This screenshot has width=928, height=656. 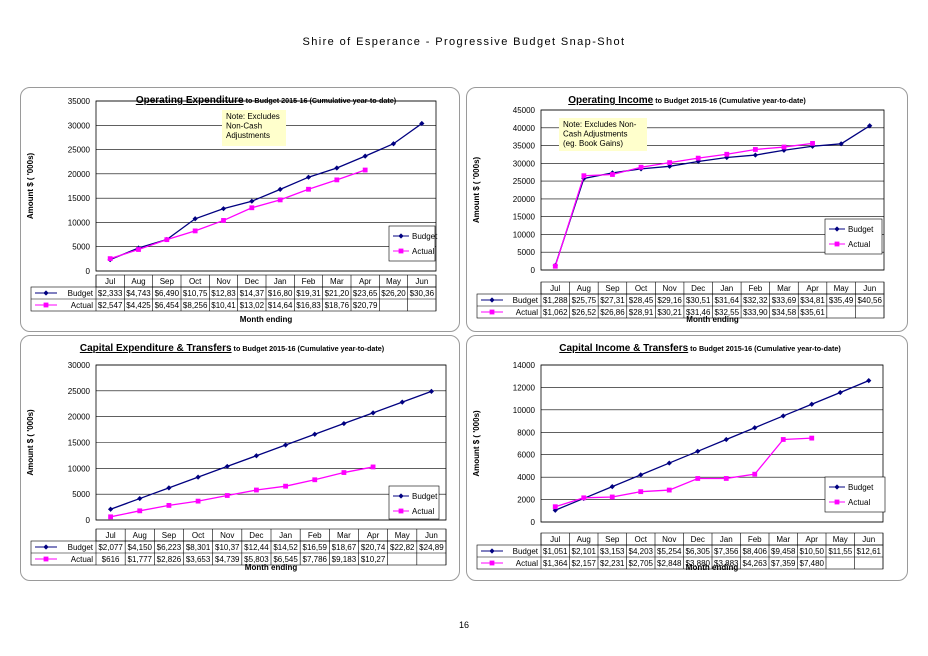 What do you see at coordinates (669, 300) in the screenshot?
I see `table-cell: $29,16` at bounding box center [669, 300].